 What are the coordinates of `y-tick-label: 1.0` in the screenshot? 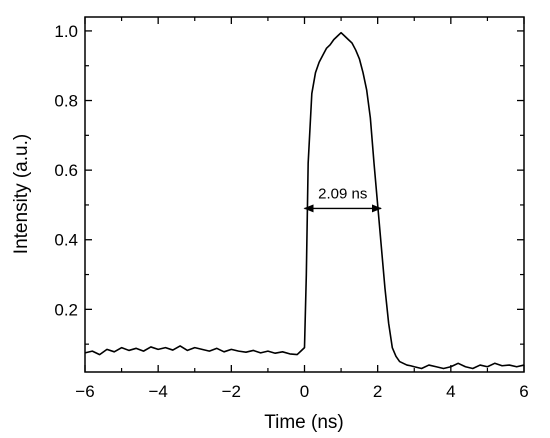 It's located at (66, 31).